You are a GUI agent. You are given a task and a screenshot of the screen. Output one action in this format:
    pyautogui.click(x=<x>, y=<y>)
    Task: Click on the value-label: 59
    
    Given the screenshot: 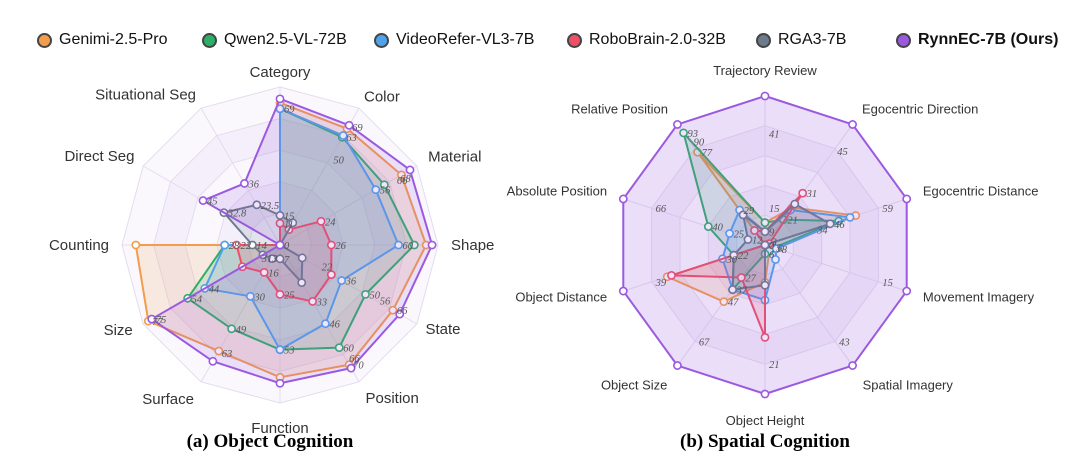 What is the action you would take?
    pyautogui.click(x=887, y=209)
    